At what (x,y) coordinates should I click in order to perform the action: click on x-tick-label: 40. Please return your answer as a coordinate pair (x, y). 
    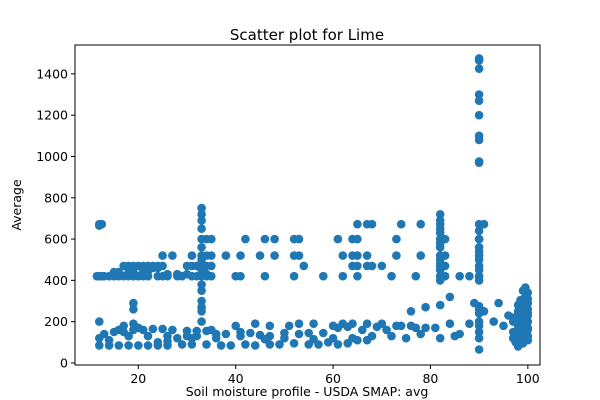
    Looking at the image, I should click on (236, 378).